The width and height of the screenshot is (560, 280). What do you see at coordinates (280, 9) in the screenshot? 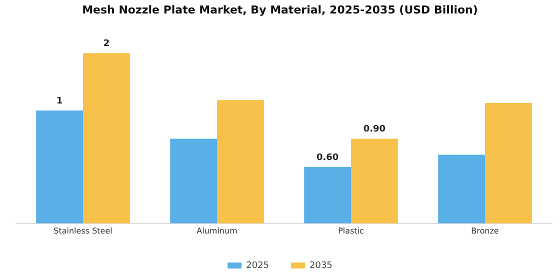
I see `chart-title: Mesh Nozzle Plate Market, By Material, 2025-2035 (USD Billion)` at bounding box center [280, 9].